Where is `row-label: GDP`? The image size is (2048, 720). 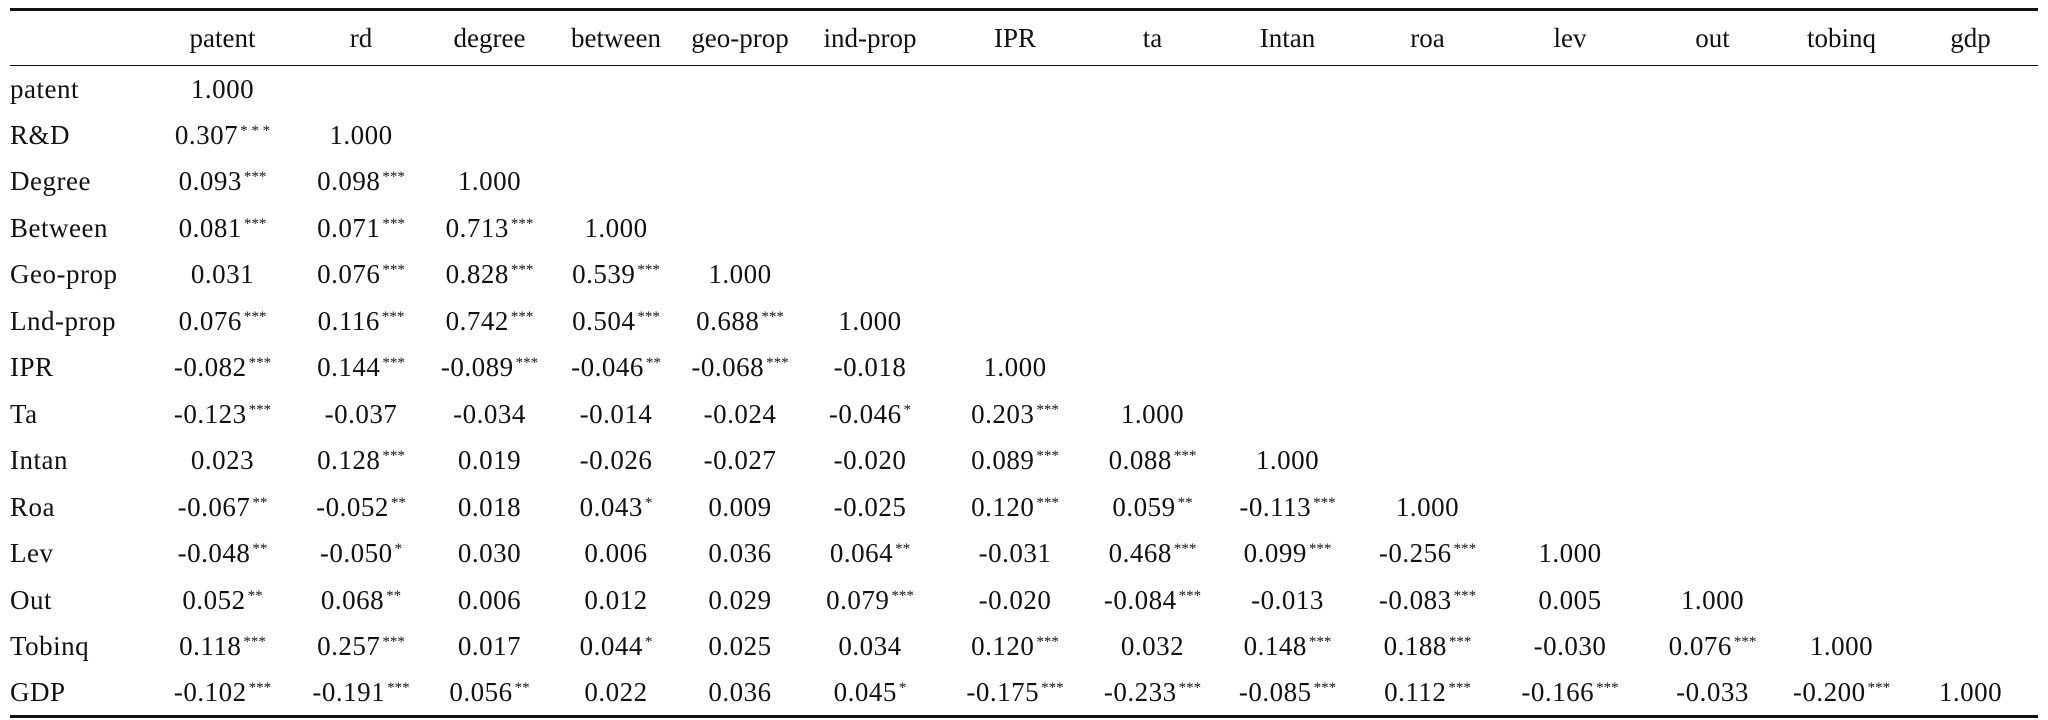
row-label: GDP is located at coordinates (38, 692).